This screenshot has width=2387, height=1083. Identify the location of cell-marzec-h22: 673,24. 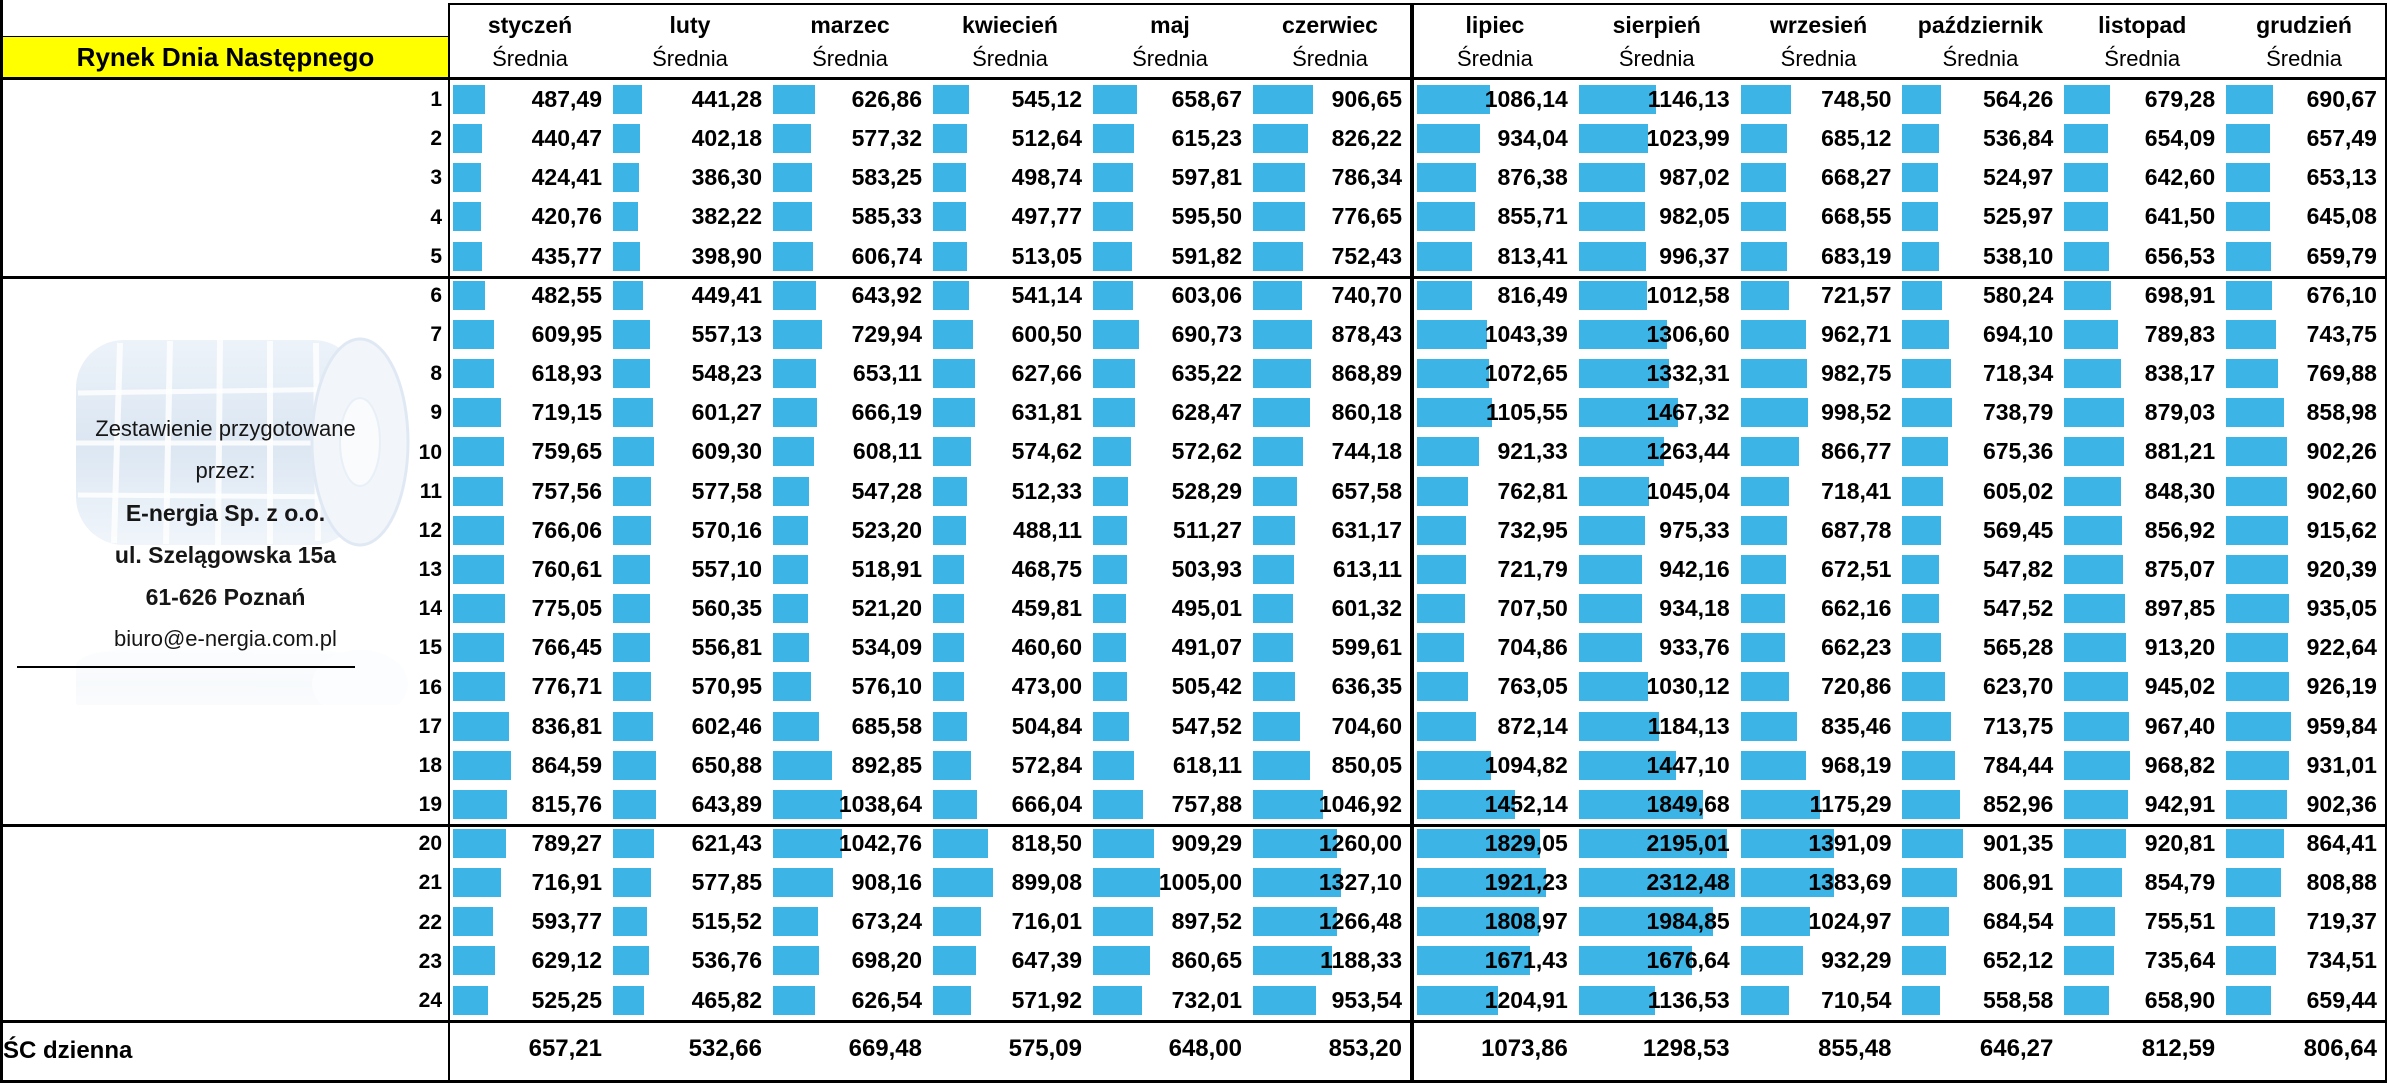
(850, 921).